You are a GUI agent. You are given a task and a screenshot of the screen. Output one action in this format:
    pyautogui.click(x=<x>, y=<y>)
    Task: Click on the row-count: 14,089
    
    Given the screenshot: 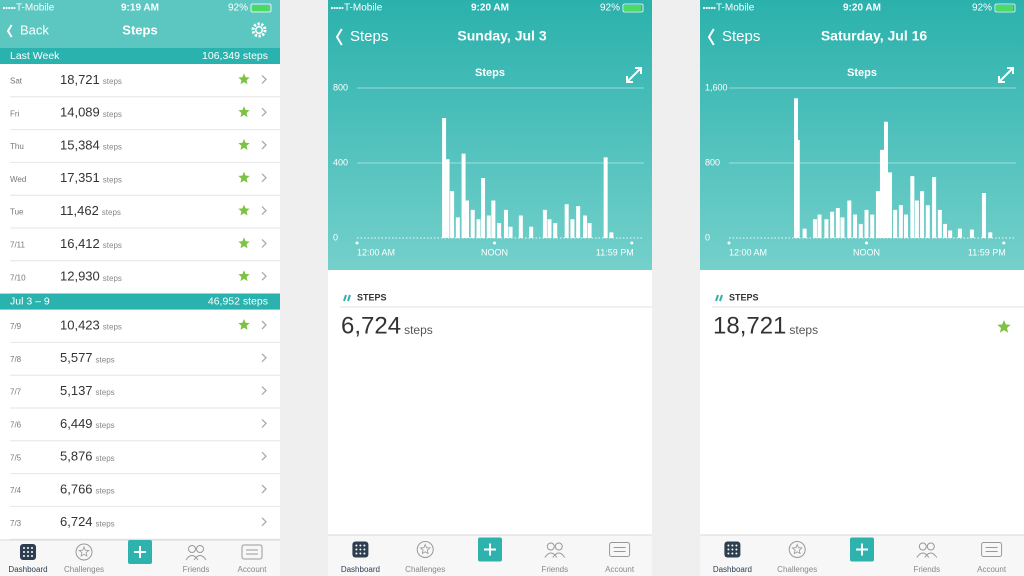 What is the action you would take?
    pyautogui.click(x=80, y=112)
    